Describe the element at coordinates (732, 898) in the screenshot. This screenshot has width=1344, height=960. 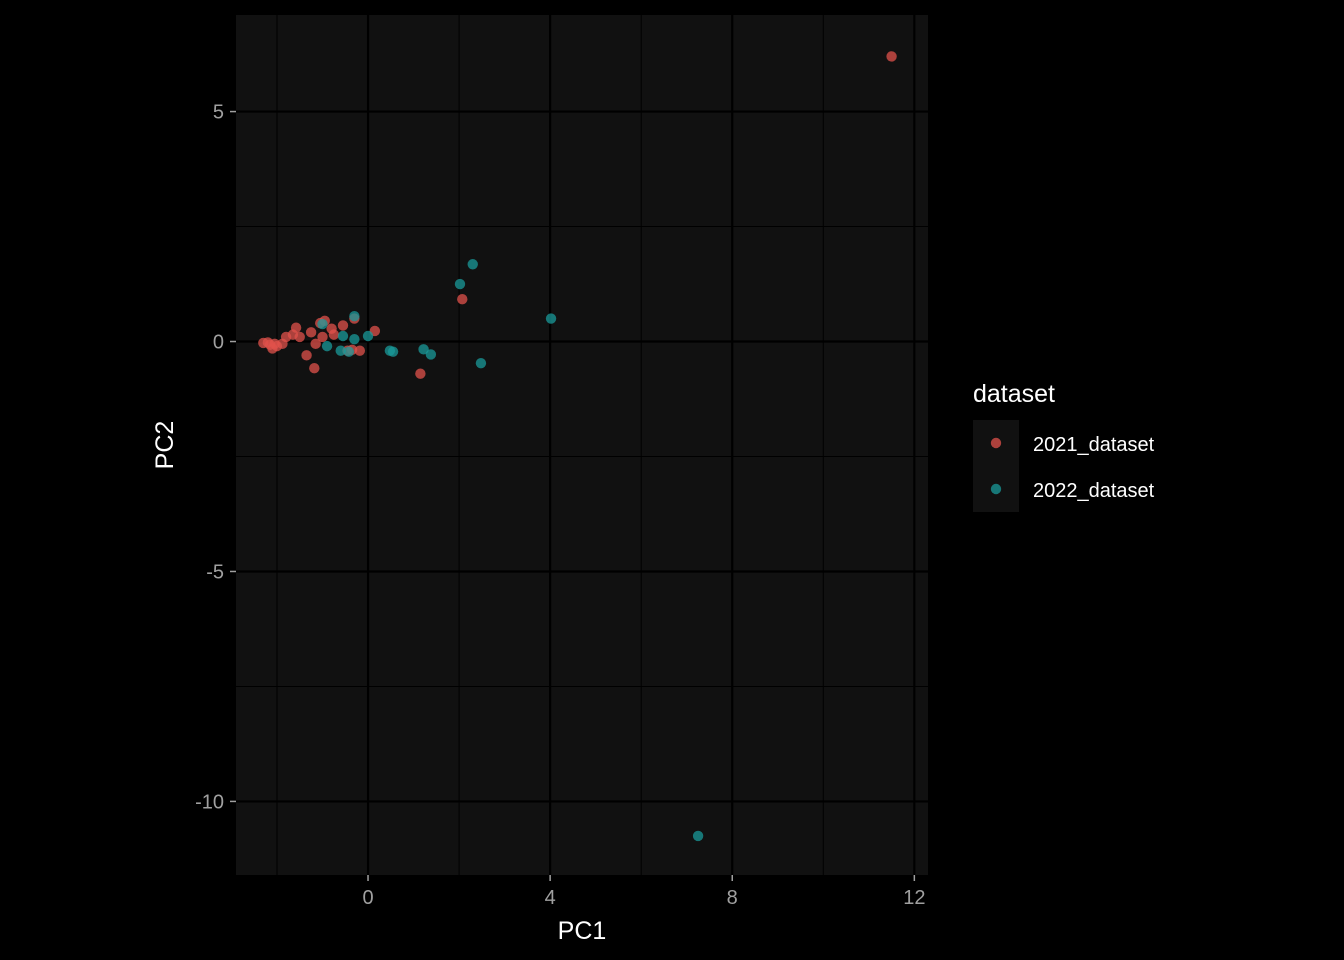
I see `x-tick-label: 8` at that location.